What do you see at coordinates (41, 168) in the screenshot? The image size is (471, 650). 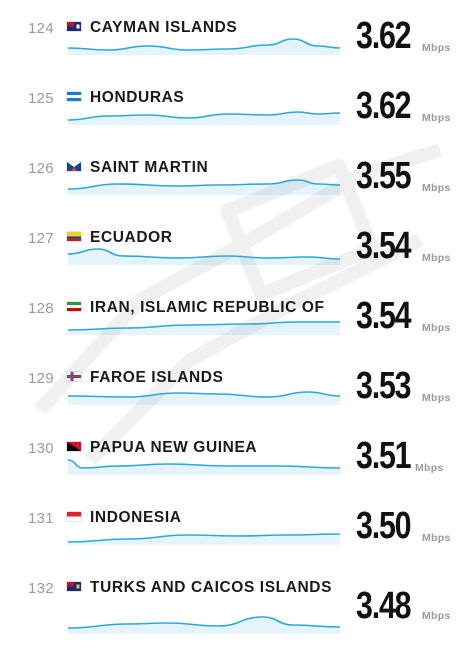 I see `rank-number: 126` at bounding box center [41, 168].